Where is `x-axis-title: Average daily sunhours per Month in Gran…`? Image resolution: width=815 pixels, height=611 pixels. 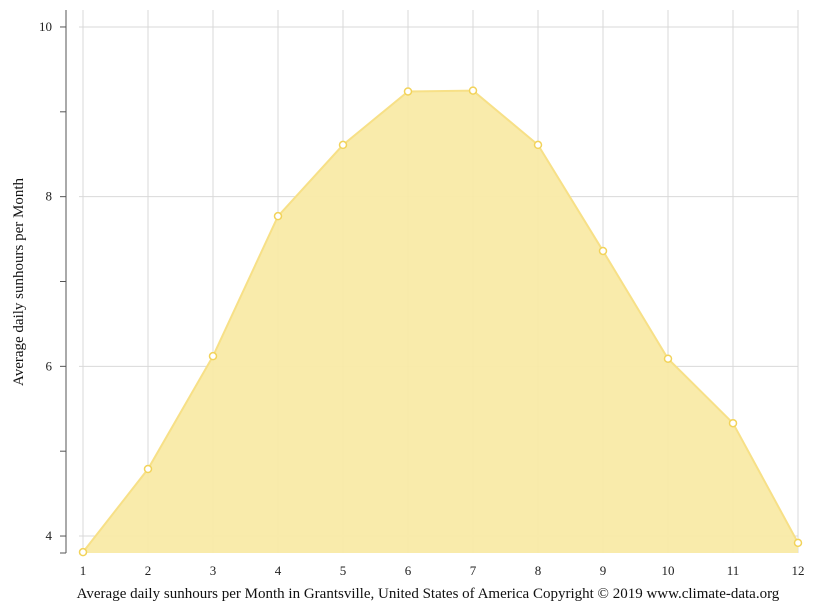 x-axis-title: Average daily sunhours per Month in Gran… is located at coordinates (428, 594).